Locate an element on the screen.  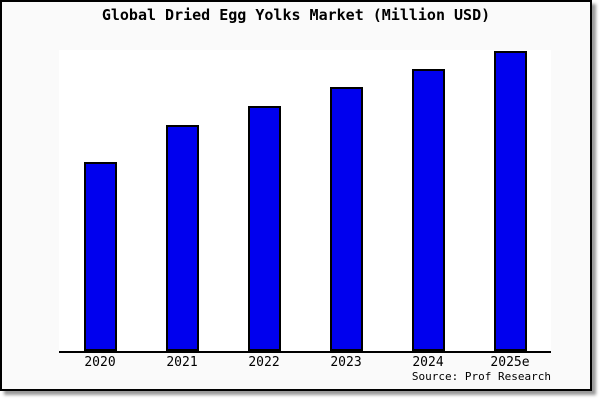
x-tick-label-2020: 2020 is located at coordinates (100, 362).